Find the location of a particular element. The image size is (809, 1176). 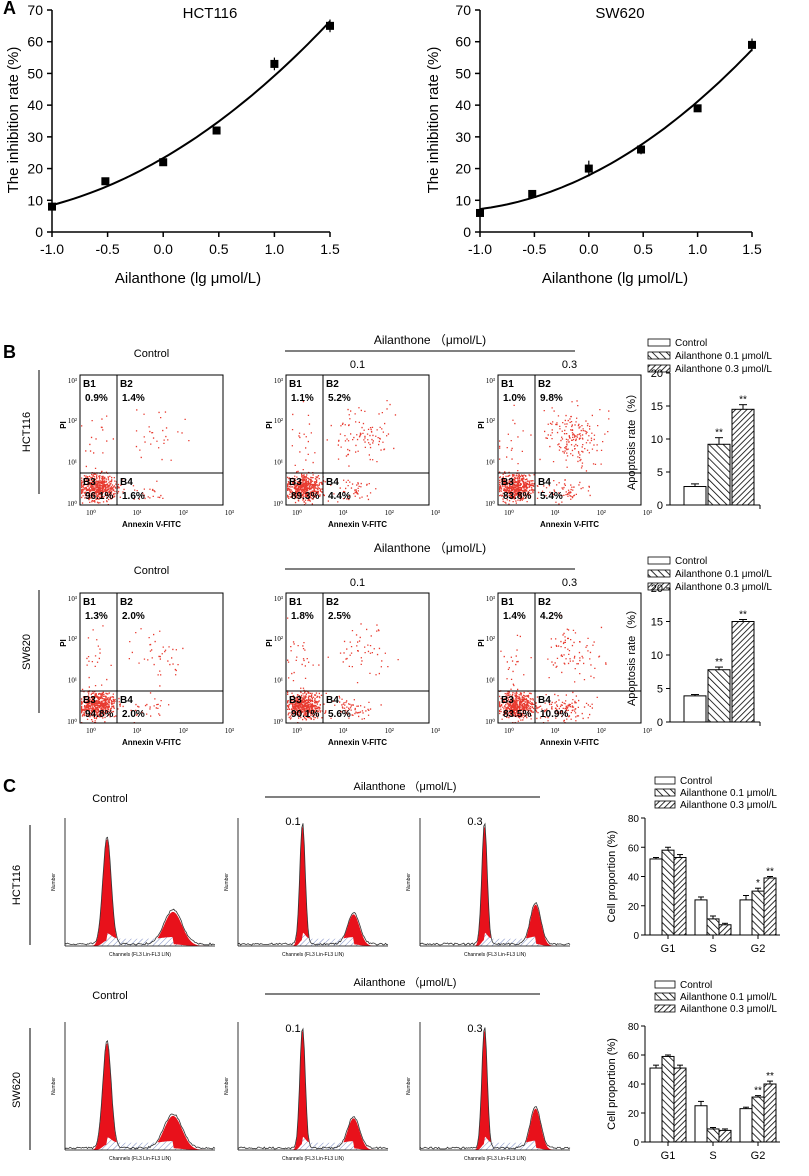

x-tick-label: 0.0 is located at coordinates (589, 249).